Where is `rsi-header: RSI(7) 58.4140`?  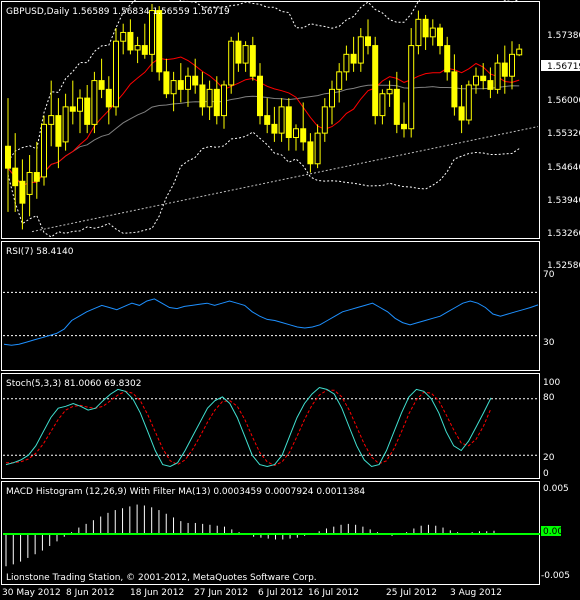 rsi-header: RSI(7) 58.4140 is located at coordinates (40, 252).